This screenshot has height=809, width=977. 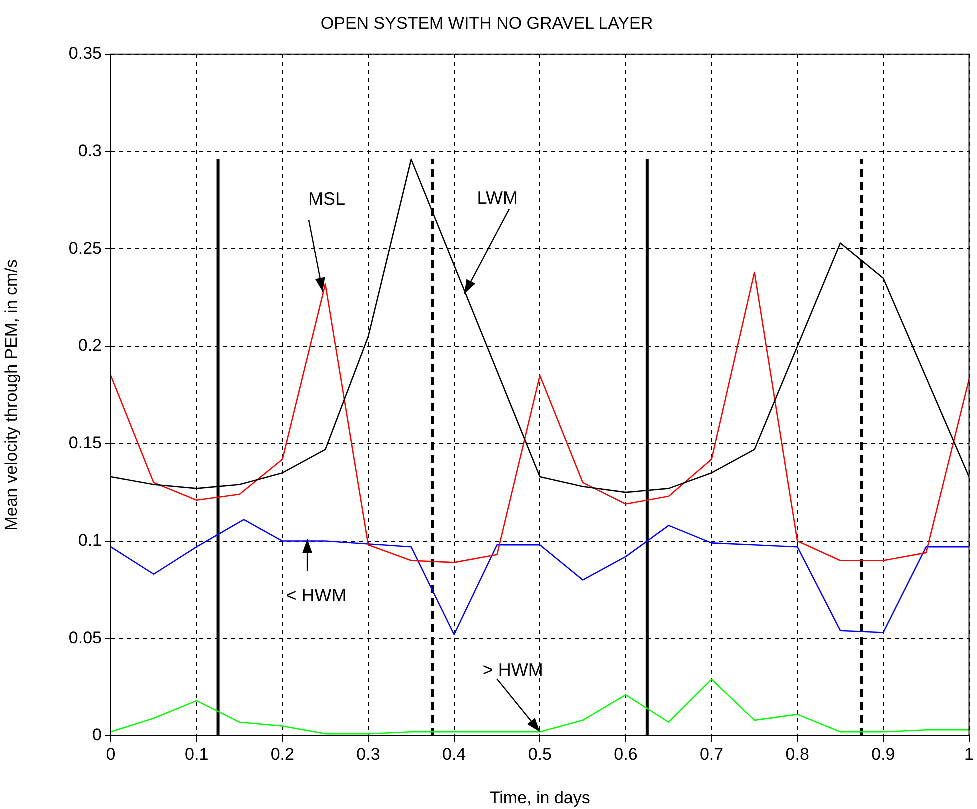 What do you see at coordinates (11, 395) in the screenshot?
I see `y-axis-title: Mean velocity through PEM, in cm/s` at bounding box center [11, 395].